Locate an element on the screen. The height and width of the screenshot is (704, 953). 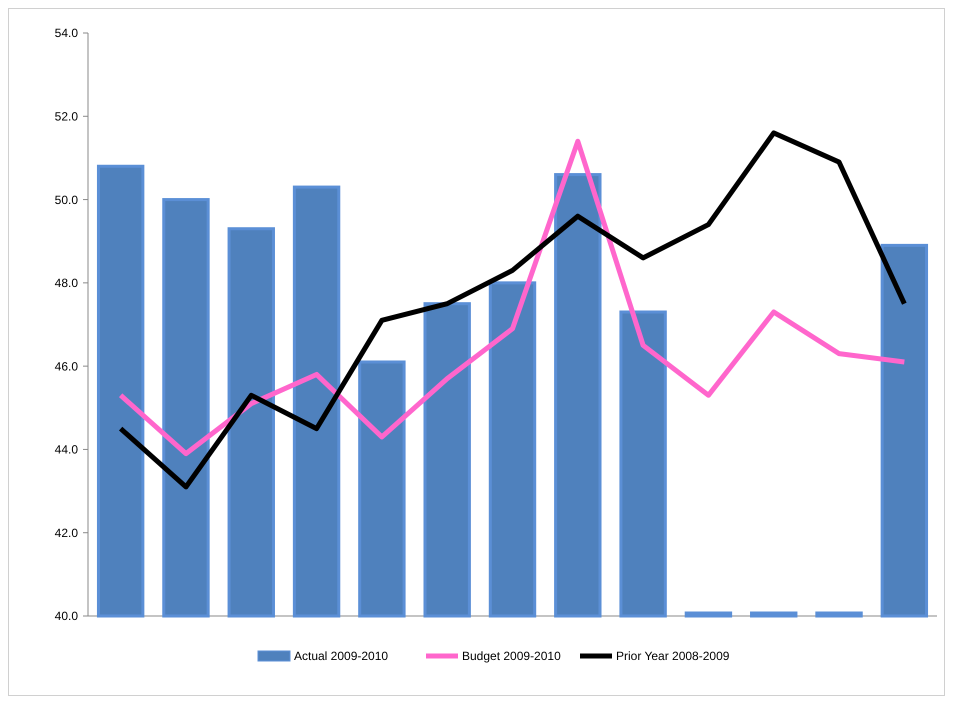
legend-label: Budget 2009-2010 is located at coordinates (512, 656).